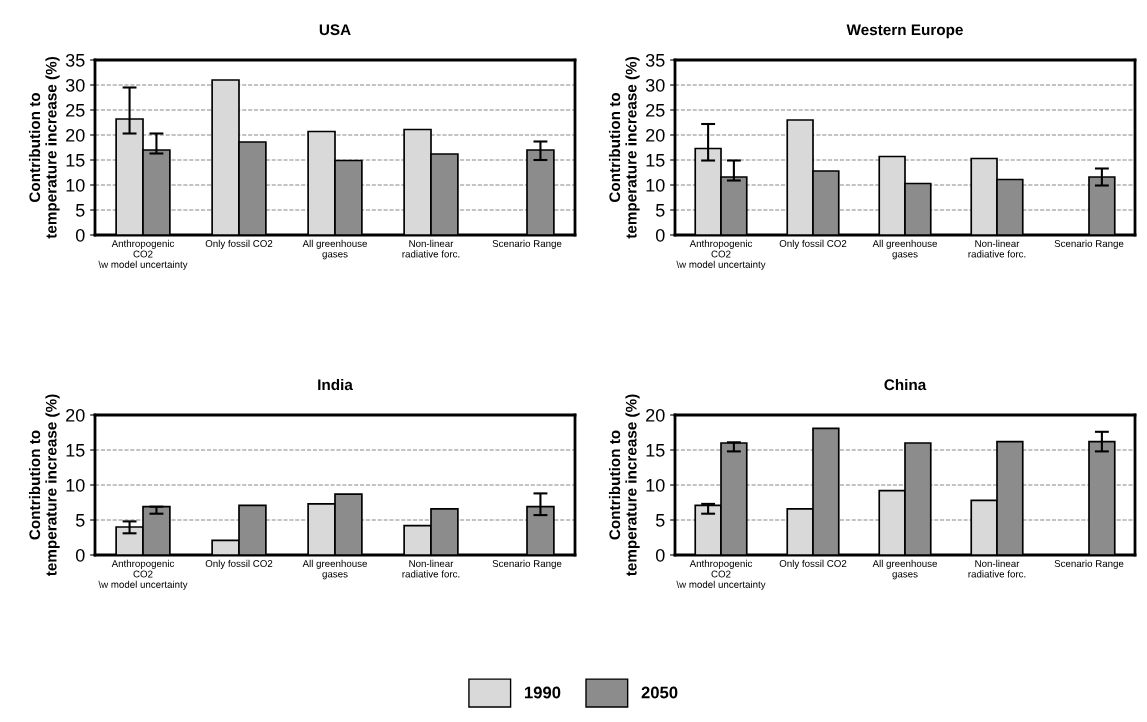 Image resolution: width=1147 pixels, height=722 pixels. Describe the element at coordinates (335, 30) in the screenshot. I see `chart-title: USA` at that location.